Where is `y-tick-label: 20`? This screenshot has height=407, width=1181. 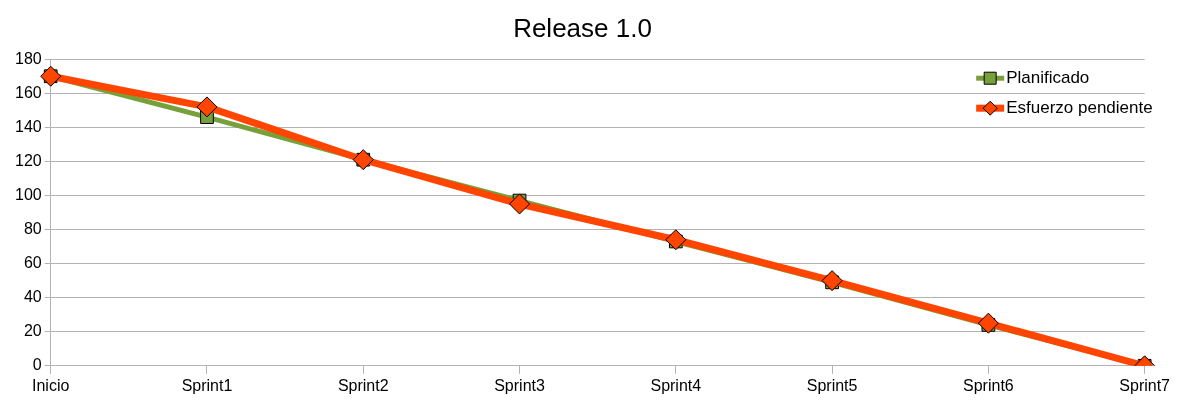
y-tick-label: 20 is located at coordinates (32, 331).